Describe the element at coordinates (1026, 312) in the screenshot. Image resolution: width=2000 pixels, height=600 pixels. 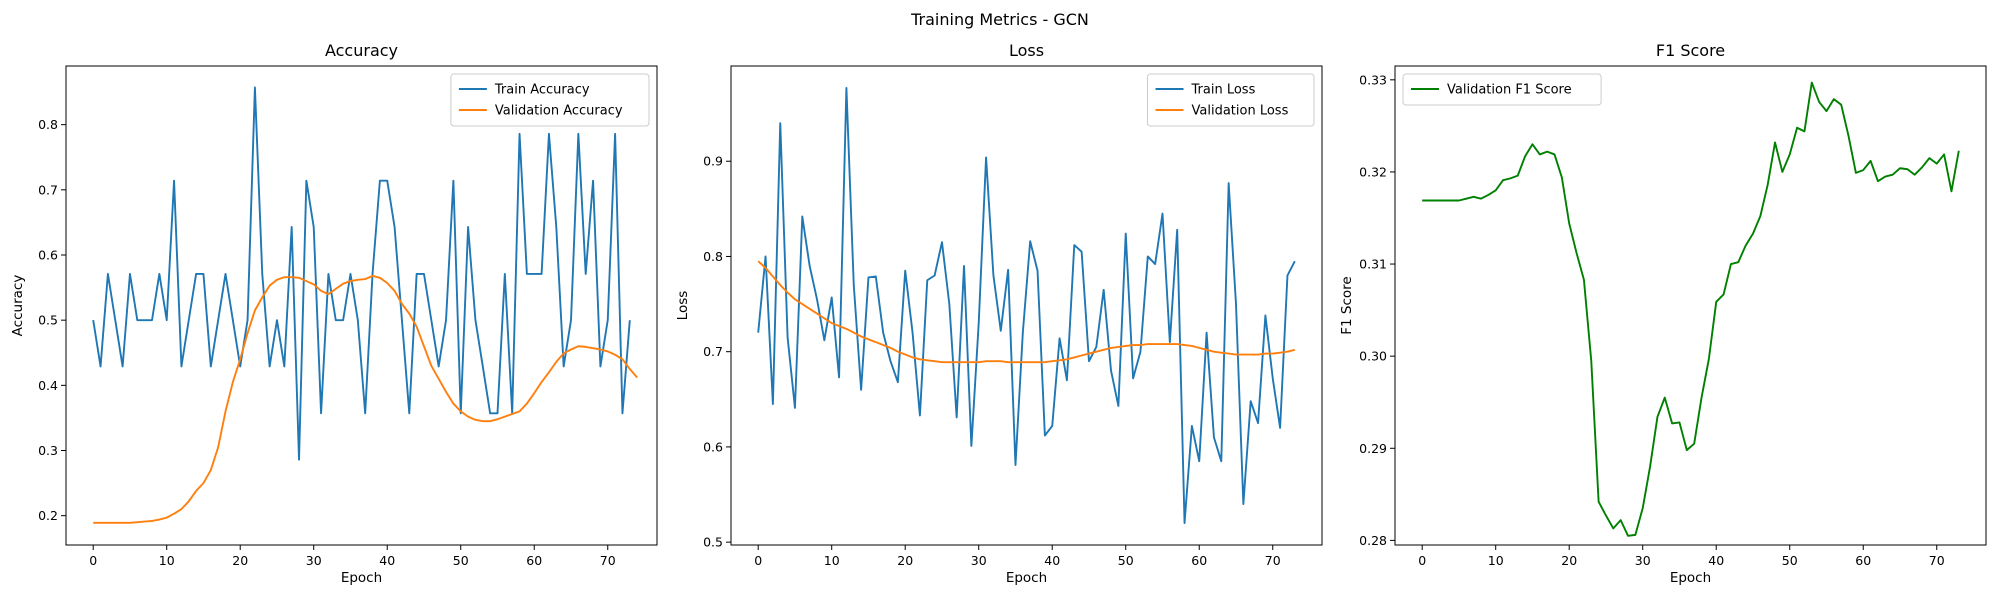
I see `series-line-validation-loss` at that location.